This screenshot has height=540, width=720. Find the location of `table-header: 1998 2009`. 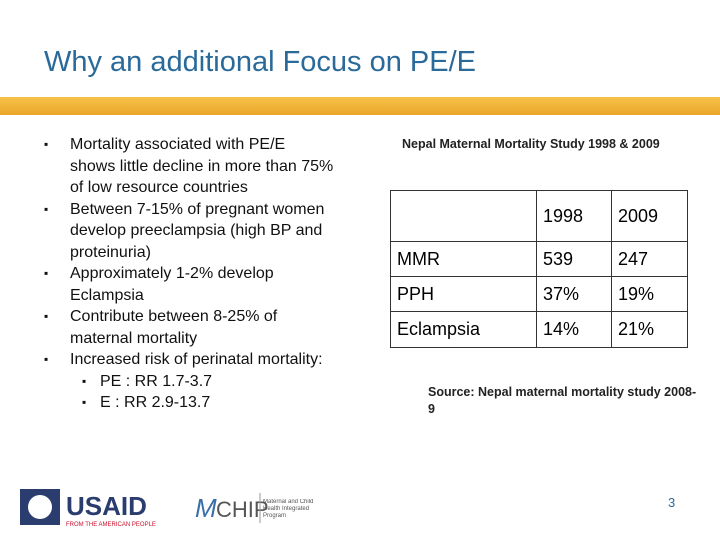

table-header: 1998 2009 is located at coordinates (539, 216).